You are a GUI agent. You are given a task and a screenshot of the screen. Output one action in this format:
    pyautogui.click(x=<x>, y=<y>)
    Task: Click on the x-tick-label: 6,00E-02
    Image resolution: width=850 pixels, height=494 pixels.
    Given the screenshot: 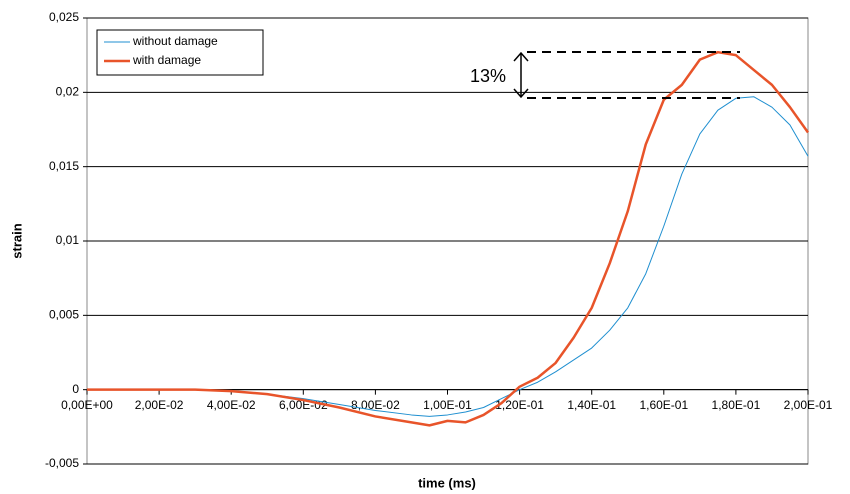 What is the action you would take?
    pyautogui.click(x=303, y=405)
    